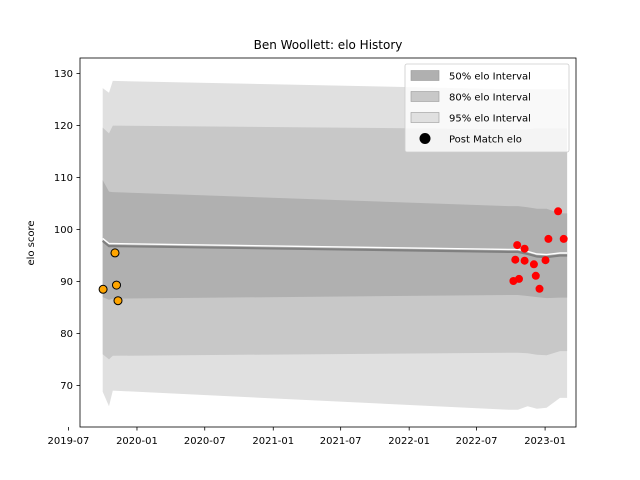 This screenshot has width=640, height=480. Describe the element at coordinates (66, 386) in the screenshot. I see `y-tick-label: 70` at that location.